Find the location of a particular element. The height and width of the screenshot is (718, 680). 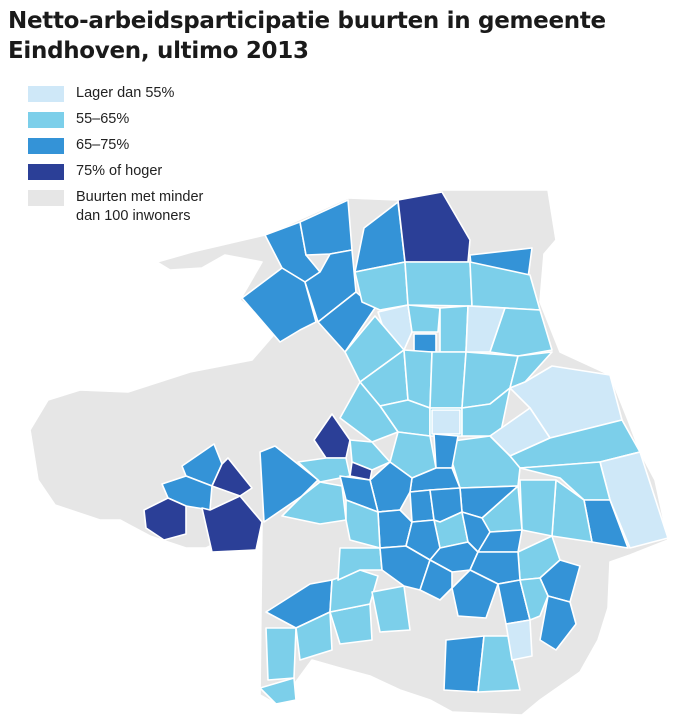

legend-label-55-65: 55–65% is located at coordinates (103, 119).